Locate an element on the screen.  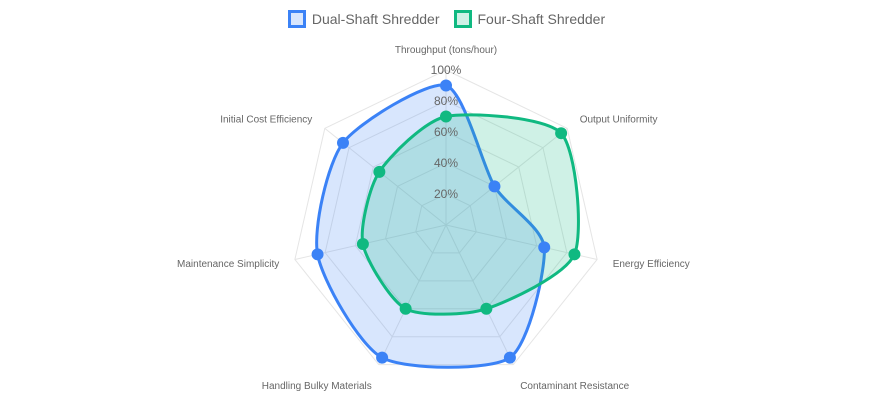
axis-label-6: Maintenance Simplicity is located at coordinates (228, 264).